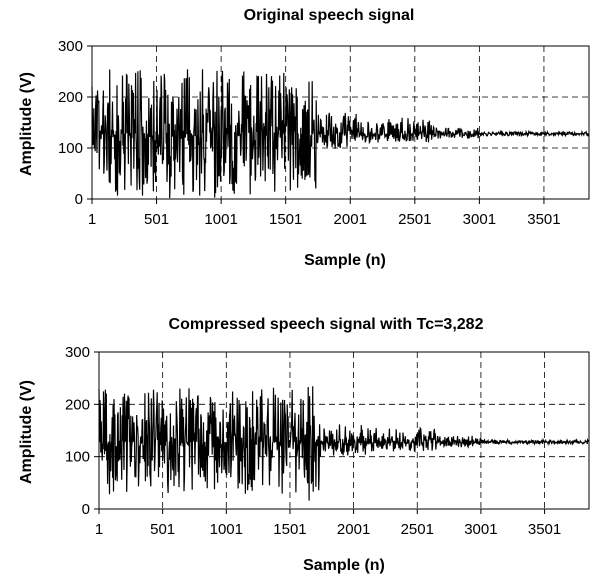 Image resolution: width=591 pixels, height=577 pixels. I want to click on chart-title: Compressed speech signal with Tc=3,282, so click(326, 324).